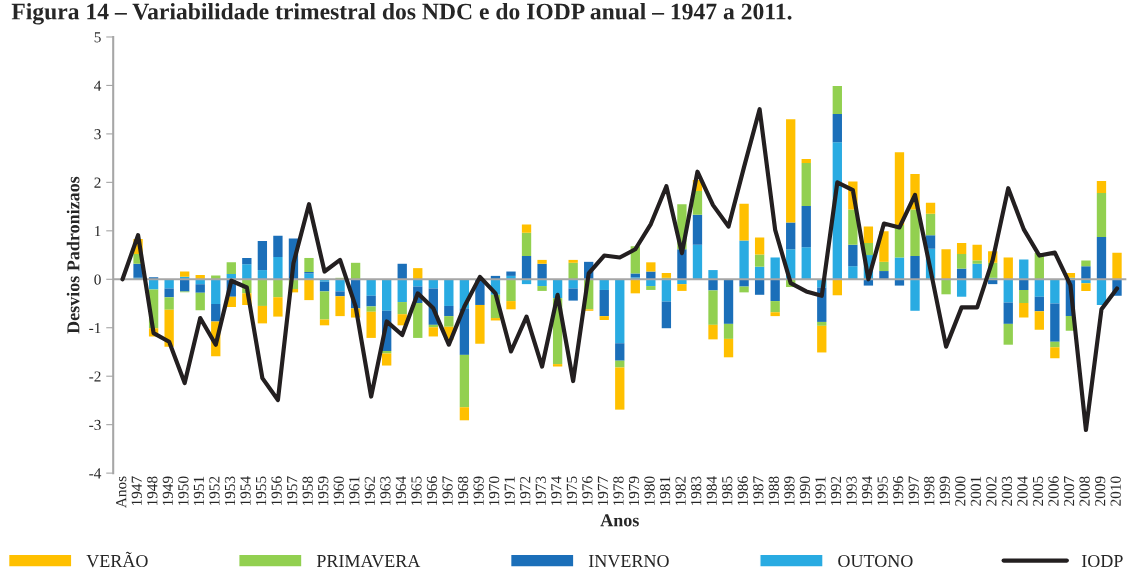 The height and width of the screenshot is (587, 1132). Describe the element at coordinates (1007, 491) in the screenshot. I see `x-tick-label: 2003` at that location.